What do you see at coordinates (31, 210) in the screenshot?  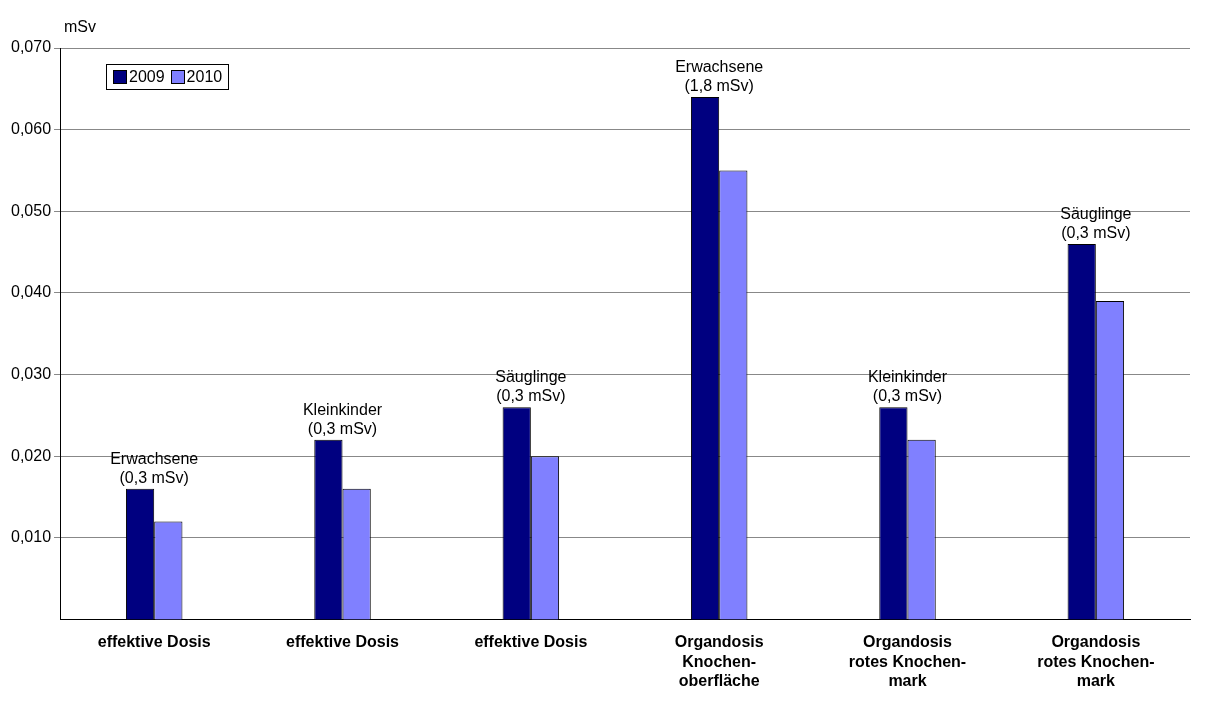 I see `y-tick-label: 0,050` at bounding box center [31, 210].